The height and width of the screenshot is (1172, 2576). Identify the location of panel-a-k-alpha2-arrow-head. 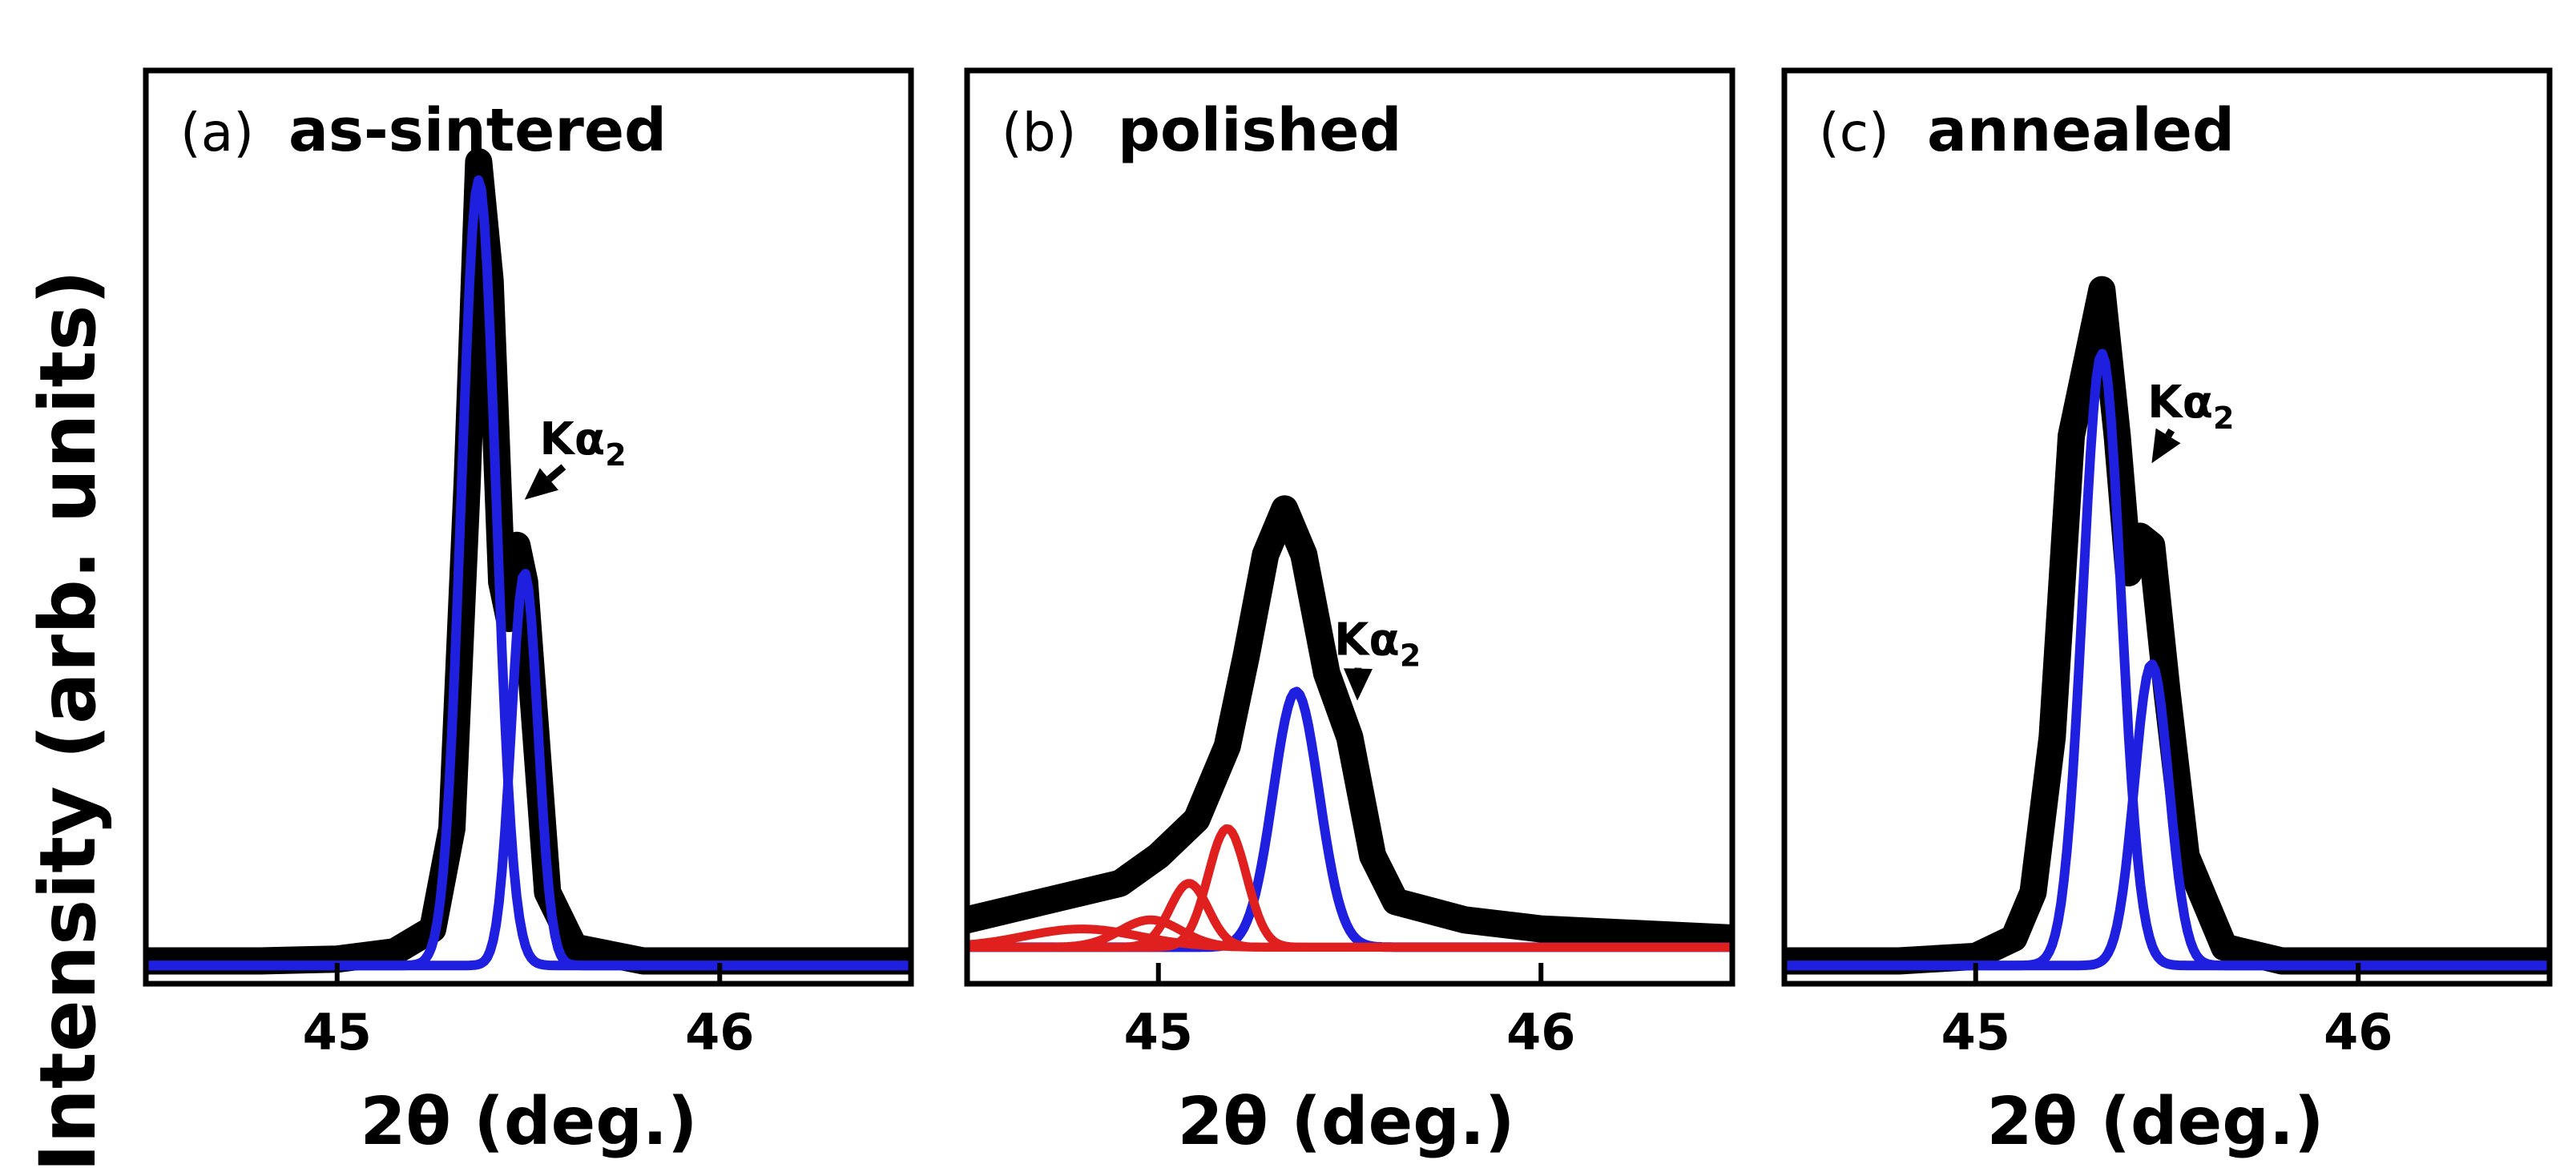
(541, 484).